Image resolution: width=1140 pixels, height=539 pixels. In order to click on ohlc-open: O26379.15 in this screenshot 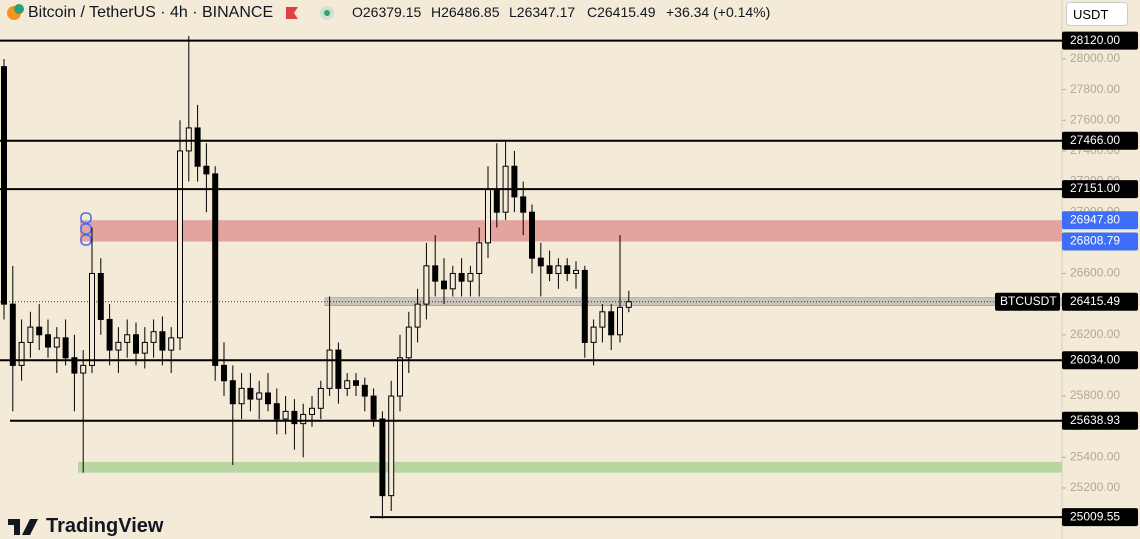, I will do `click(387, 12)`.